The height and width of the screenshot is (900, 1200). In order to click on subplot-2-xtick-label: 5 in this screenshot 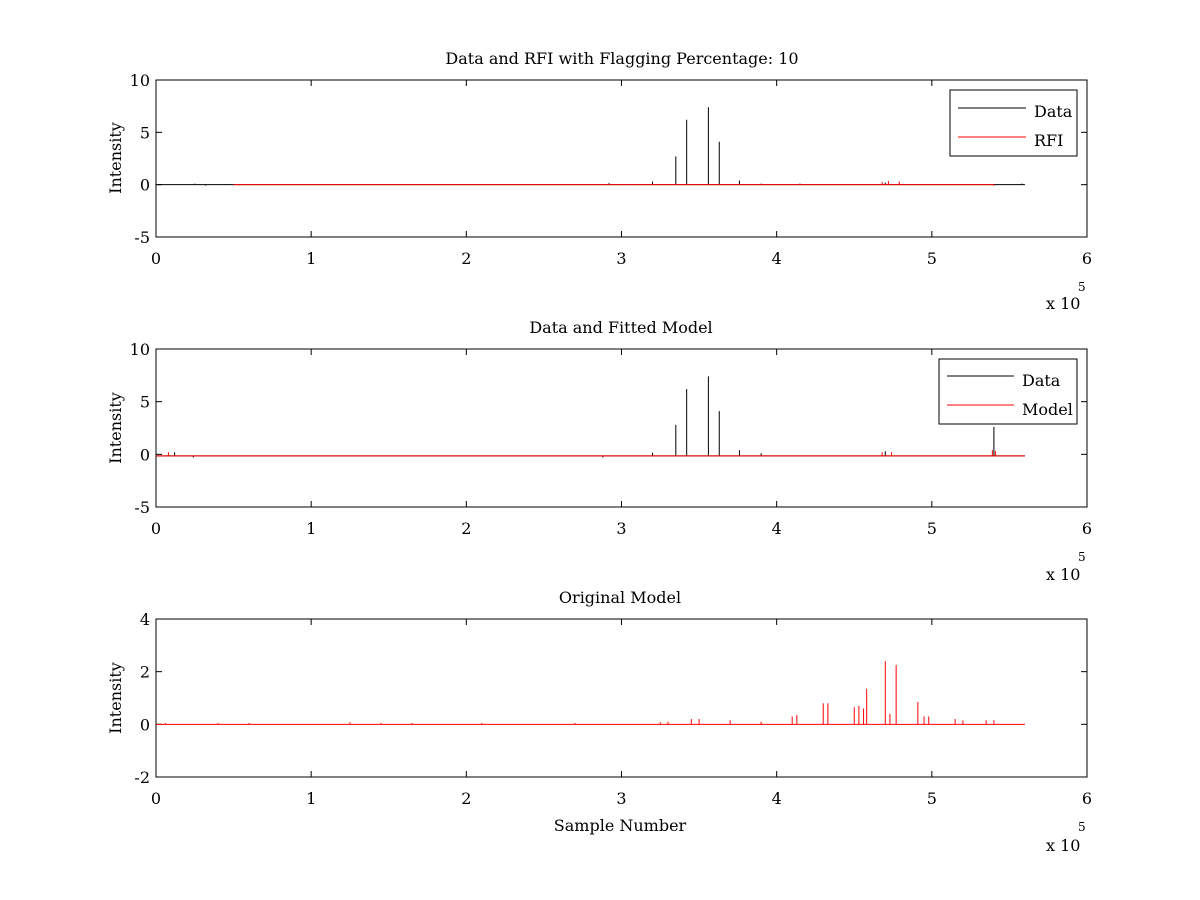, I will do `click(932, 528)`.